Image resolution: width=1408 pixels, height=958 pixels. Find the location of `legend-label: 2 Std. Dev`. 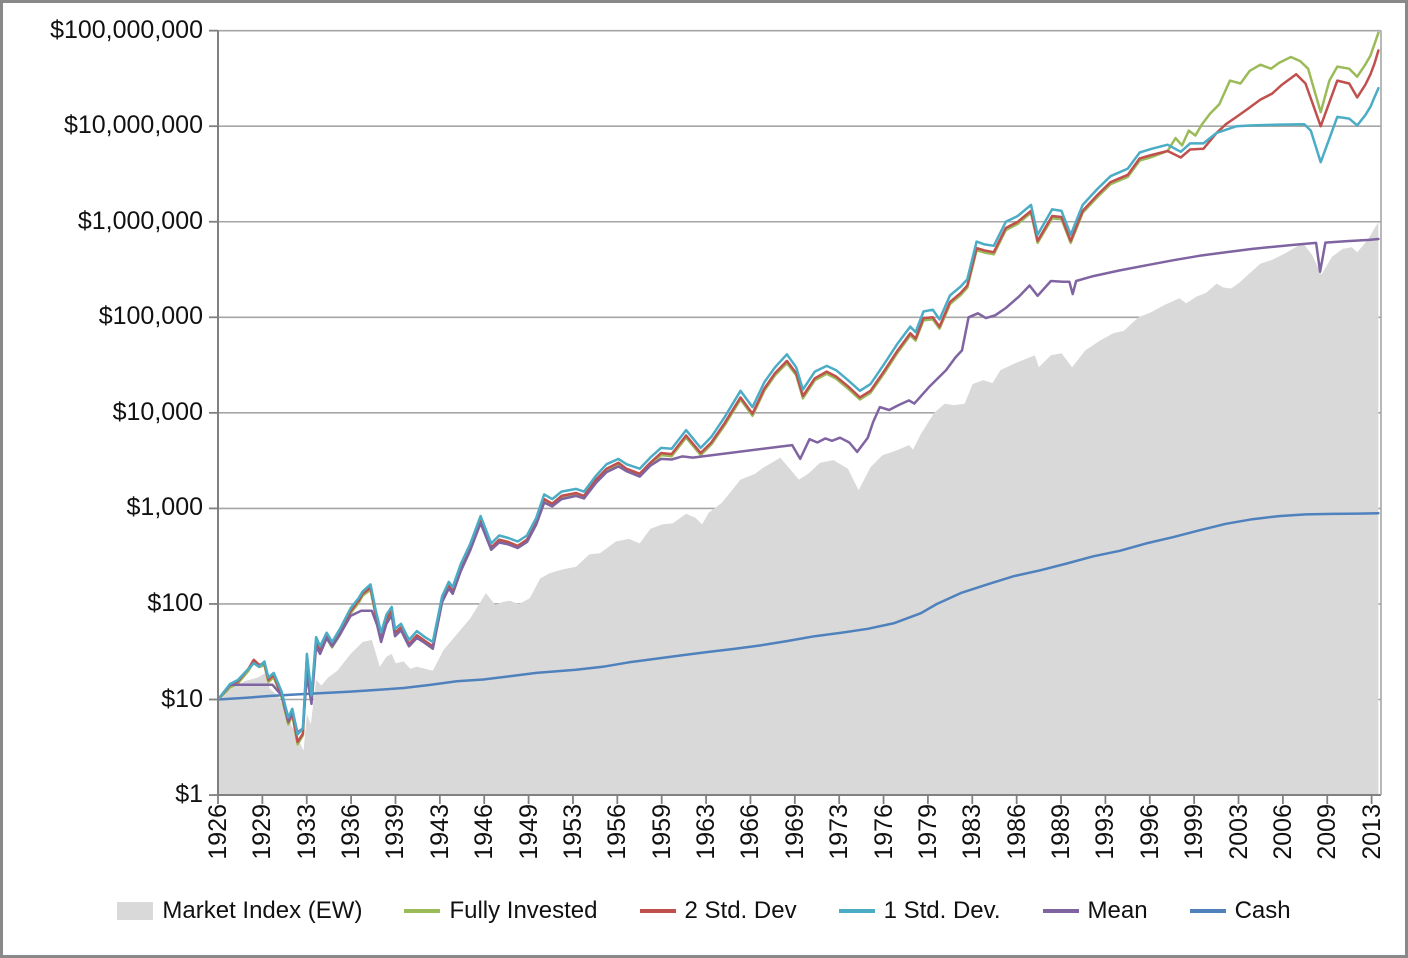

legend-label: 2 Std. Dev is located at coordinates (740, 910).